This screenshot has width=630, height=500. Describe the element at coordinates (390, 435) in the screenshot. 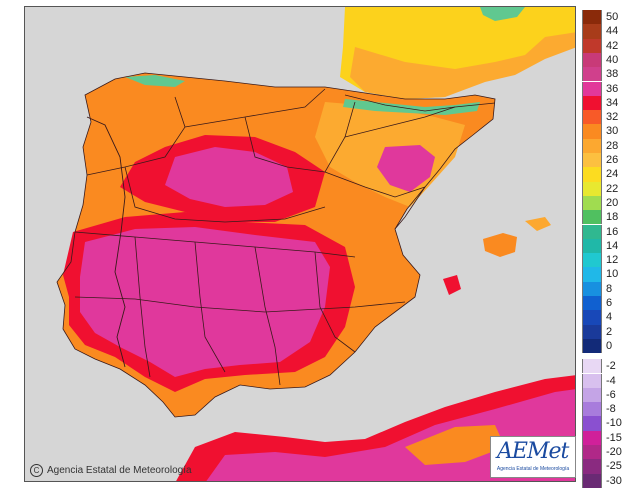

I see `north-africa-hot` at that location.